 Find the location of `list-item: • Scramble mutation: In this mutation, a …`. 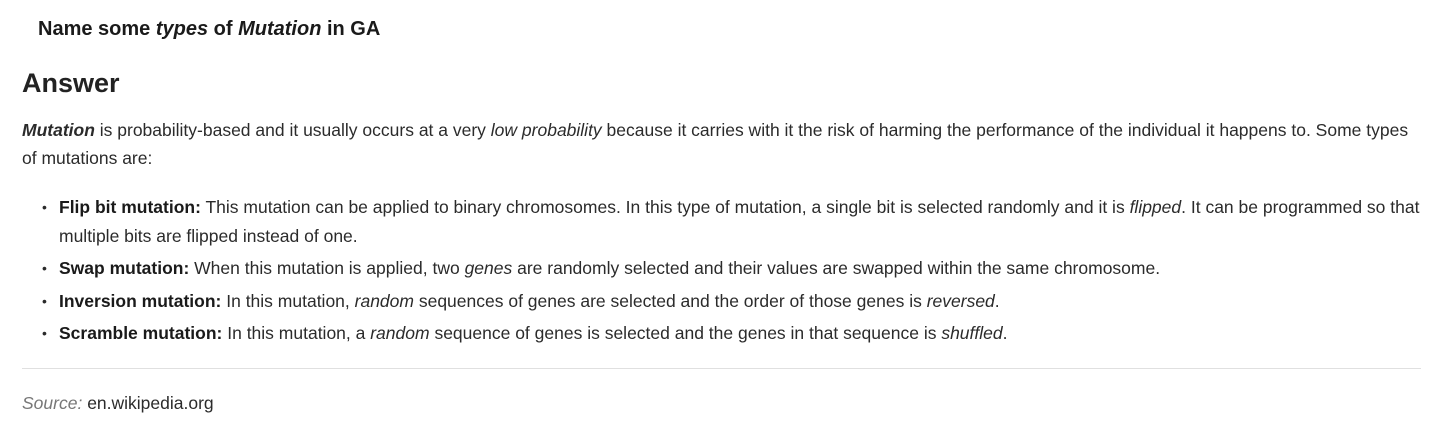

list-item: • Scramble mutation: In this mutation, a … is located at coordinates (722, 333).